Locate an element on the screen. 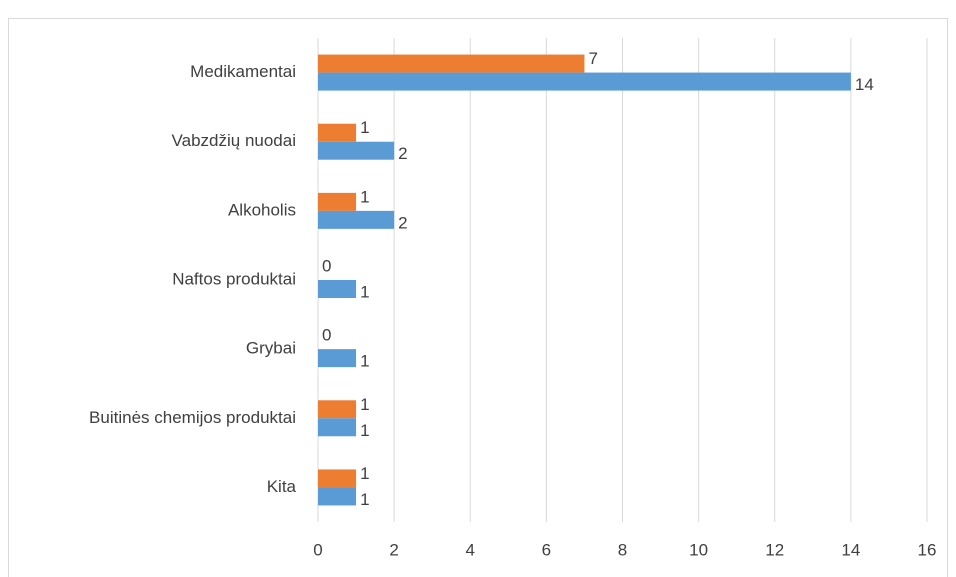 The image size is (956, 577). x-tick-label: 8 is located at coordinates (622, 549).